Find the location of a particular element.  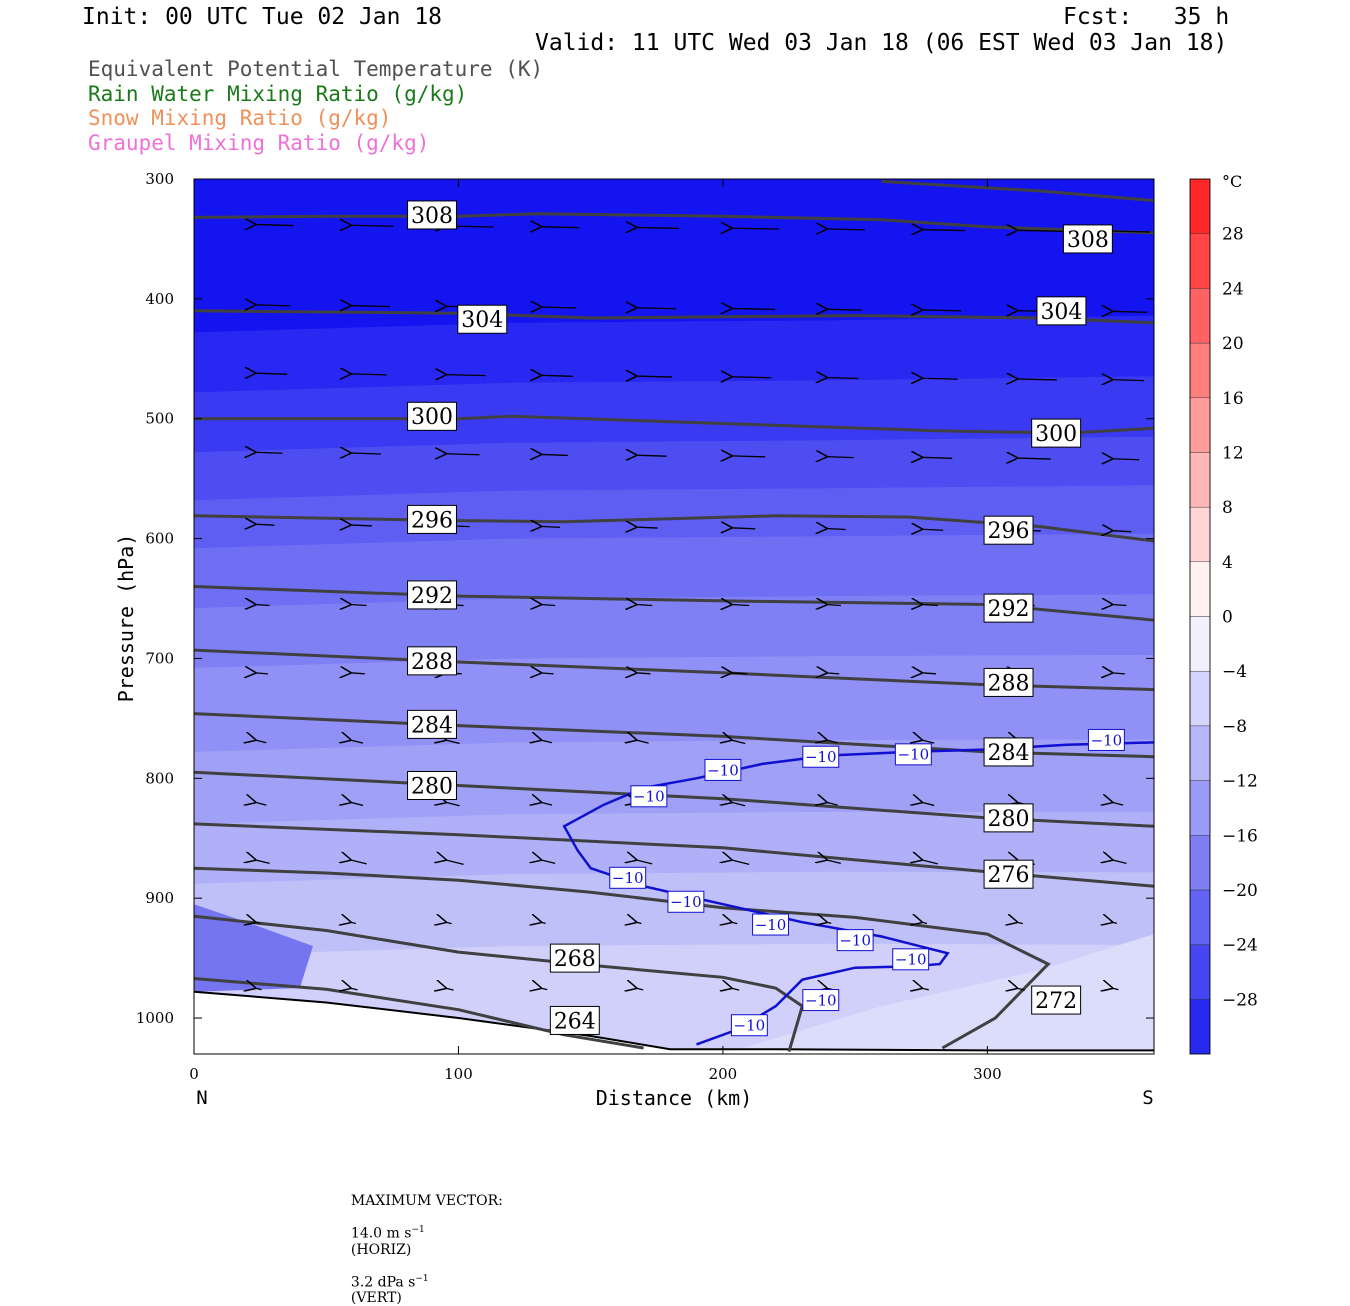

contour-label: 272 is located at coordinates (1056, 1000).